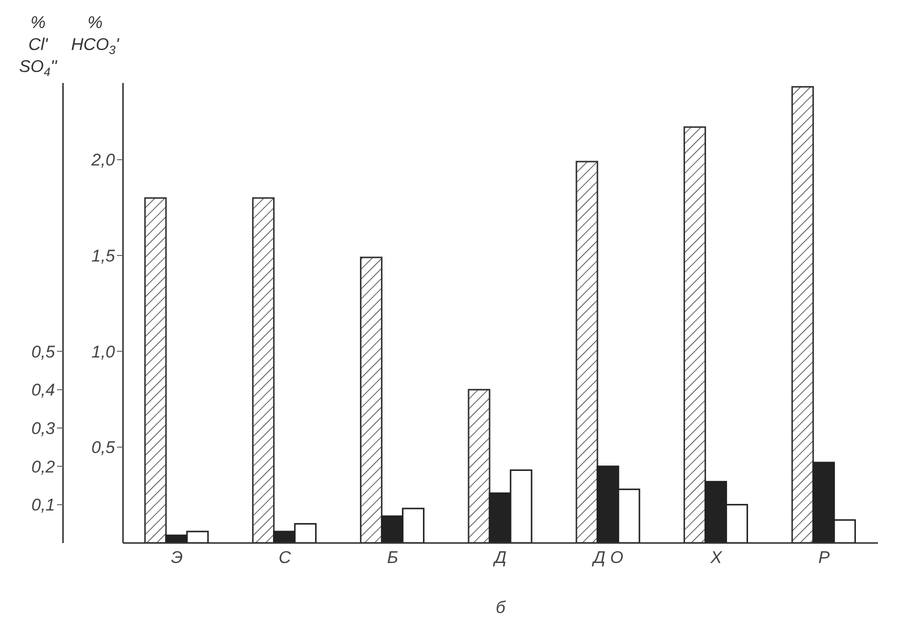 Image resolution: width=898 pixels, height=641 pixels. Describe the element at coordinates (38, 46) in the screenshot. I see `y2-axis-title: % Cl' SO$_{4}$''` at that location.